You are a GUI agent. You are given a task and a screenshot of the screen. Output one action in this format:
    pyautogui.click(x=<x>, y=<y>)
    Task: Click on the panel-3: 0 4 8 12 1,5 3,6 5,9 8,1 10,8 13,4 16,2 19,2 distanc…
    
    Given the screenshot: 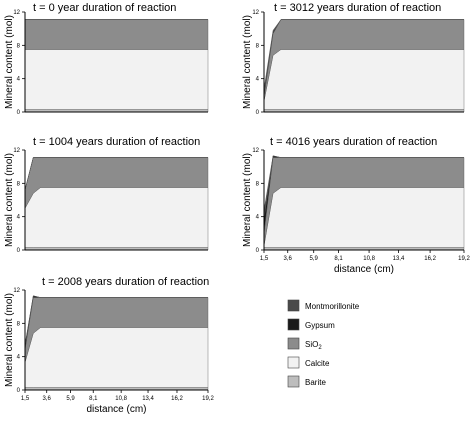 What is the action you would take?
    pyautogui.click(x=109, y=345)
    